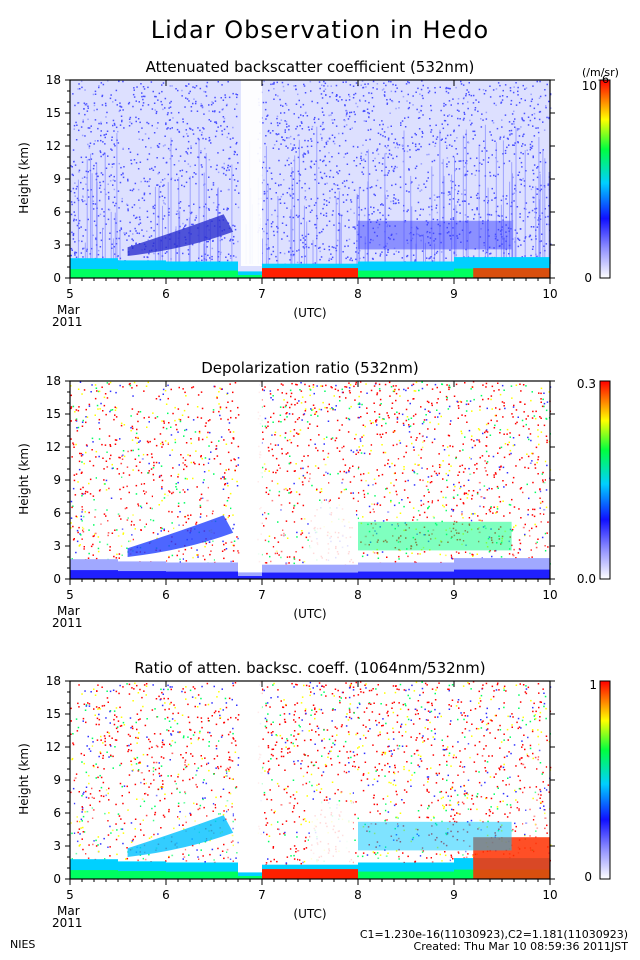 This screenshot has width=640, height=960. Describe the element at coordinates (310, 368) in the screenshot. I see `panel-title: Depolarization ratio (532nm)` at that location.